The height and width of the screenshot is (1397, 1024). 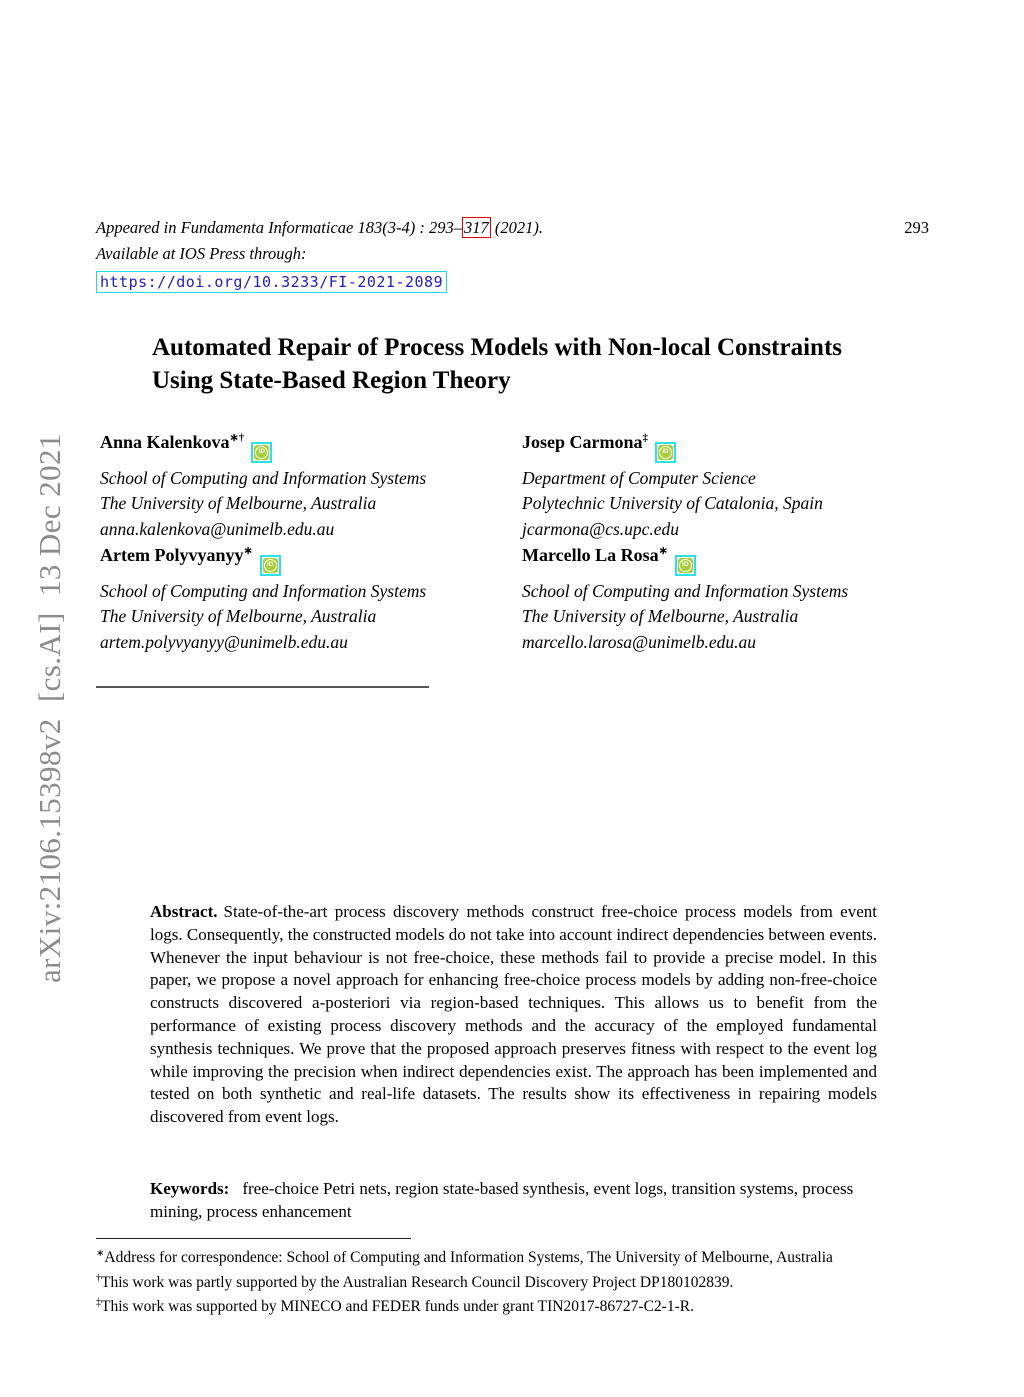 What do you see at coordinates (331, 380) in the screenshot?
I see `paper-title-line2: Using State-Based Region Theory` at bounding box center [331, 380].